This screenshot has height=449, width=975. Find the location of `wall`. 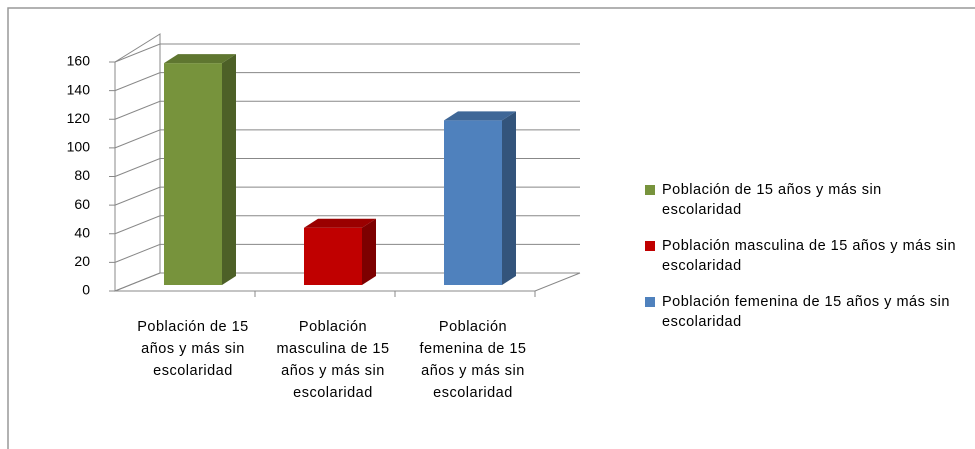

wall is located at coordinates (137, 162).